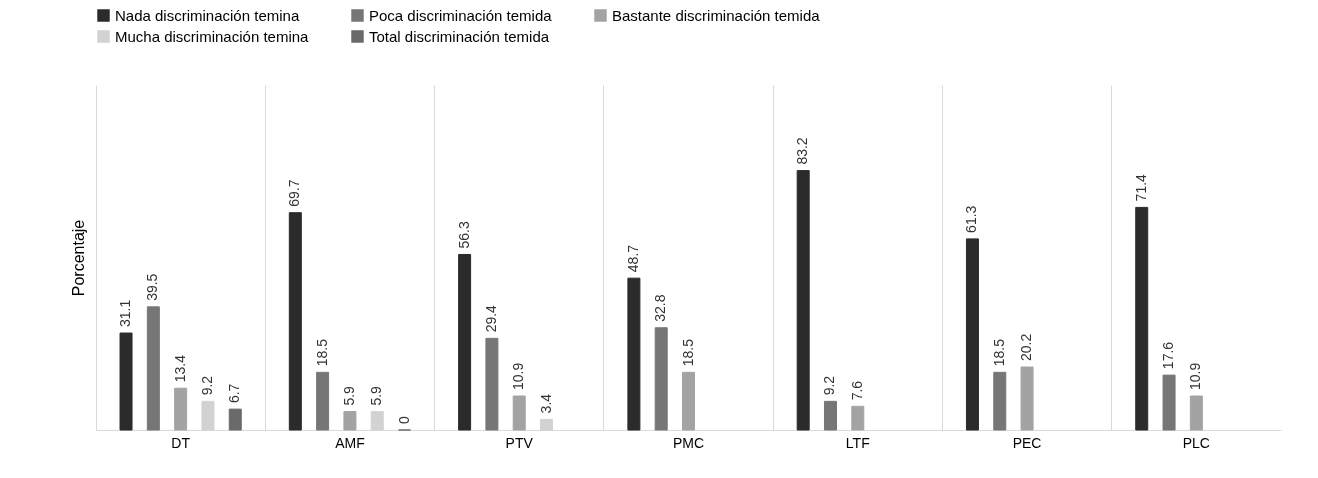  I want to click on x-tick-label: LTF, so click(857, 442).